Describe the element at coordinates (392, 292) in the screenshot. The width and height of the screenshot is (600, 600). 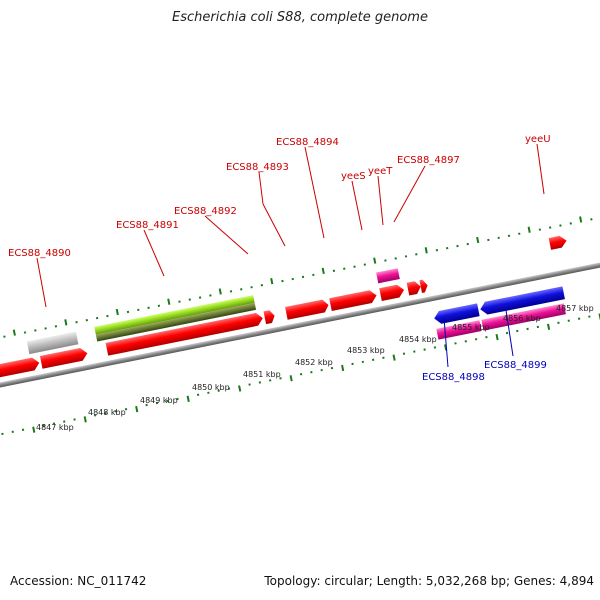
I see `gene-arrow-yees` at that location.